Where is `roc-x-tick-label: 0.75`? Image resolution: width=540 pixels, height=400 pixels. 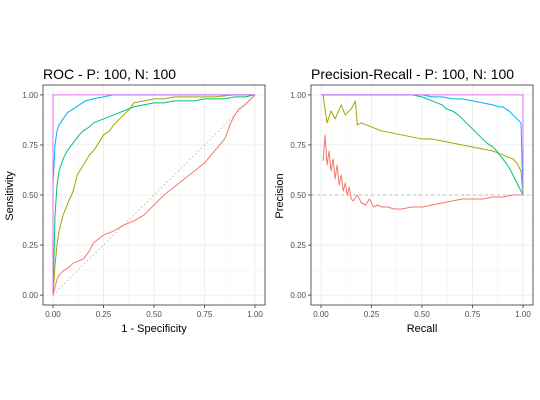
roc-x-tick-label: 0.75 is located at coordinates (205, 314).